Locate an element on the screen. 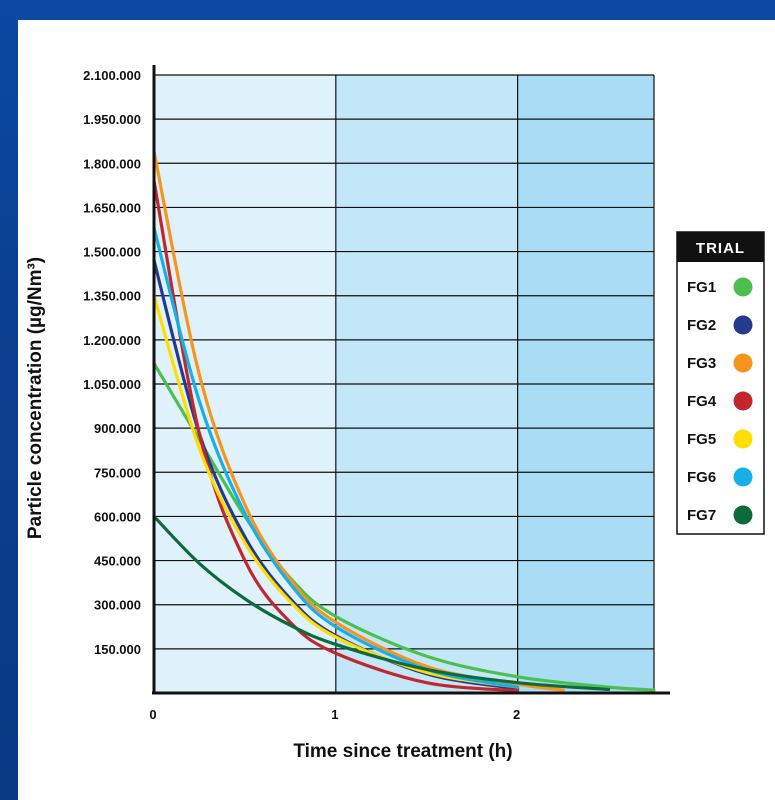  x-tick-label: 0 is located at coordinates (152, 714).